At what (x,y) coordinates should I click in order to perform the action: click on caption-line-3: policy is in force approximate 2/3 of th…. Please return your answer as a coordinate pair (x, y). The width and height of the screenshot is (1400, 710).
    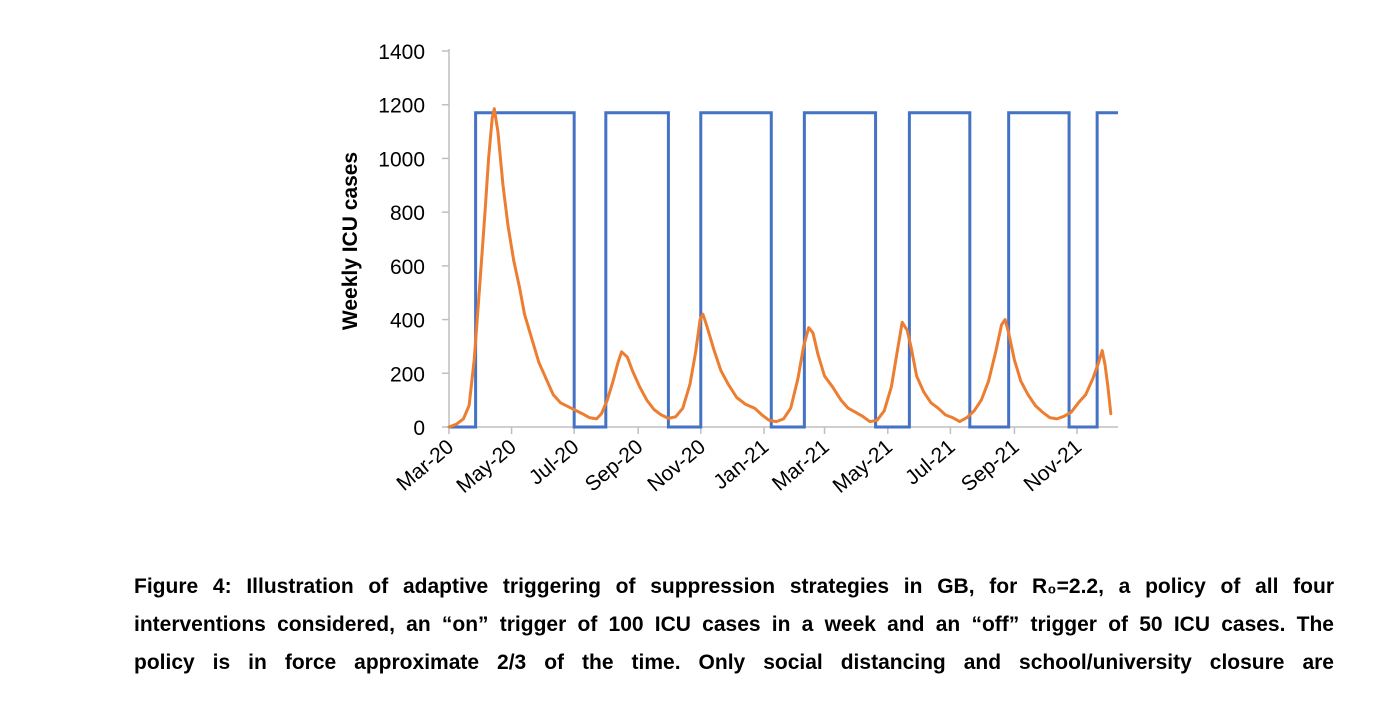
    Looking at the image, I should click on (734, 662).